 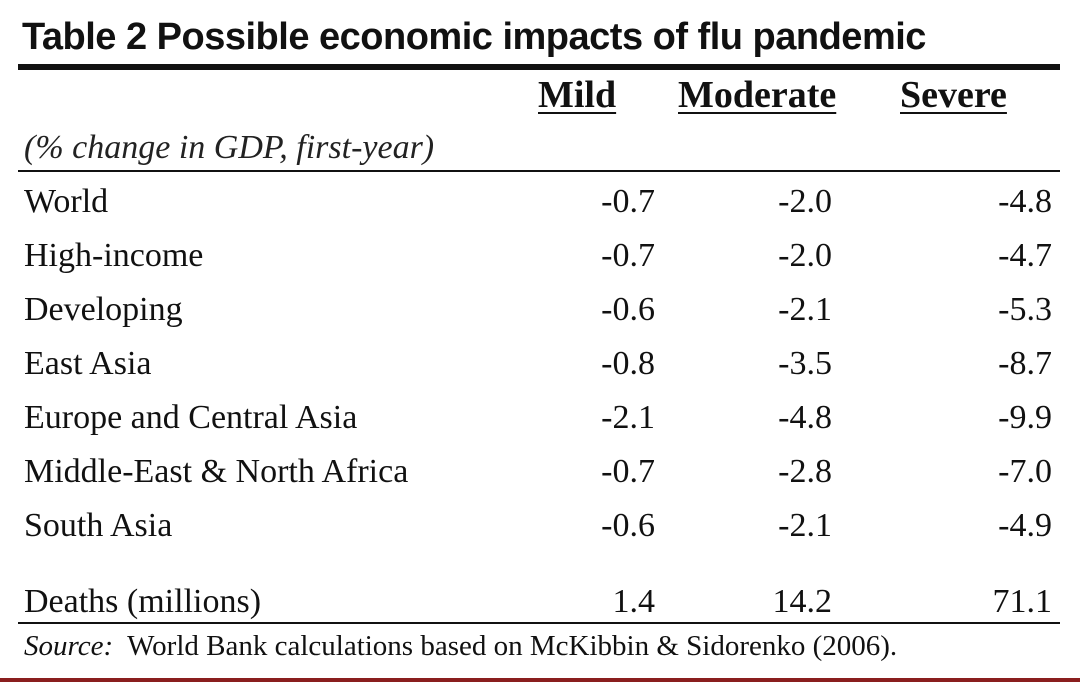 I want to click on column-header-moderate: Moderate, so click(x=757, y=95).